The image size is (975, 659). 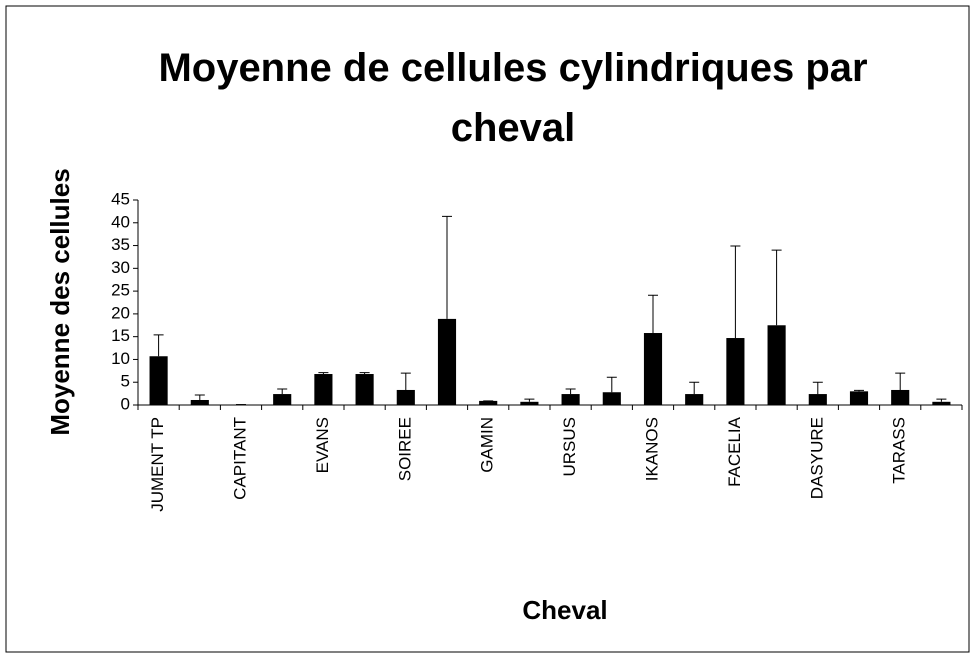 I want to click on x-tick-label: JUMENT TP, so click(x=157, y=464).